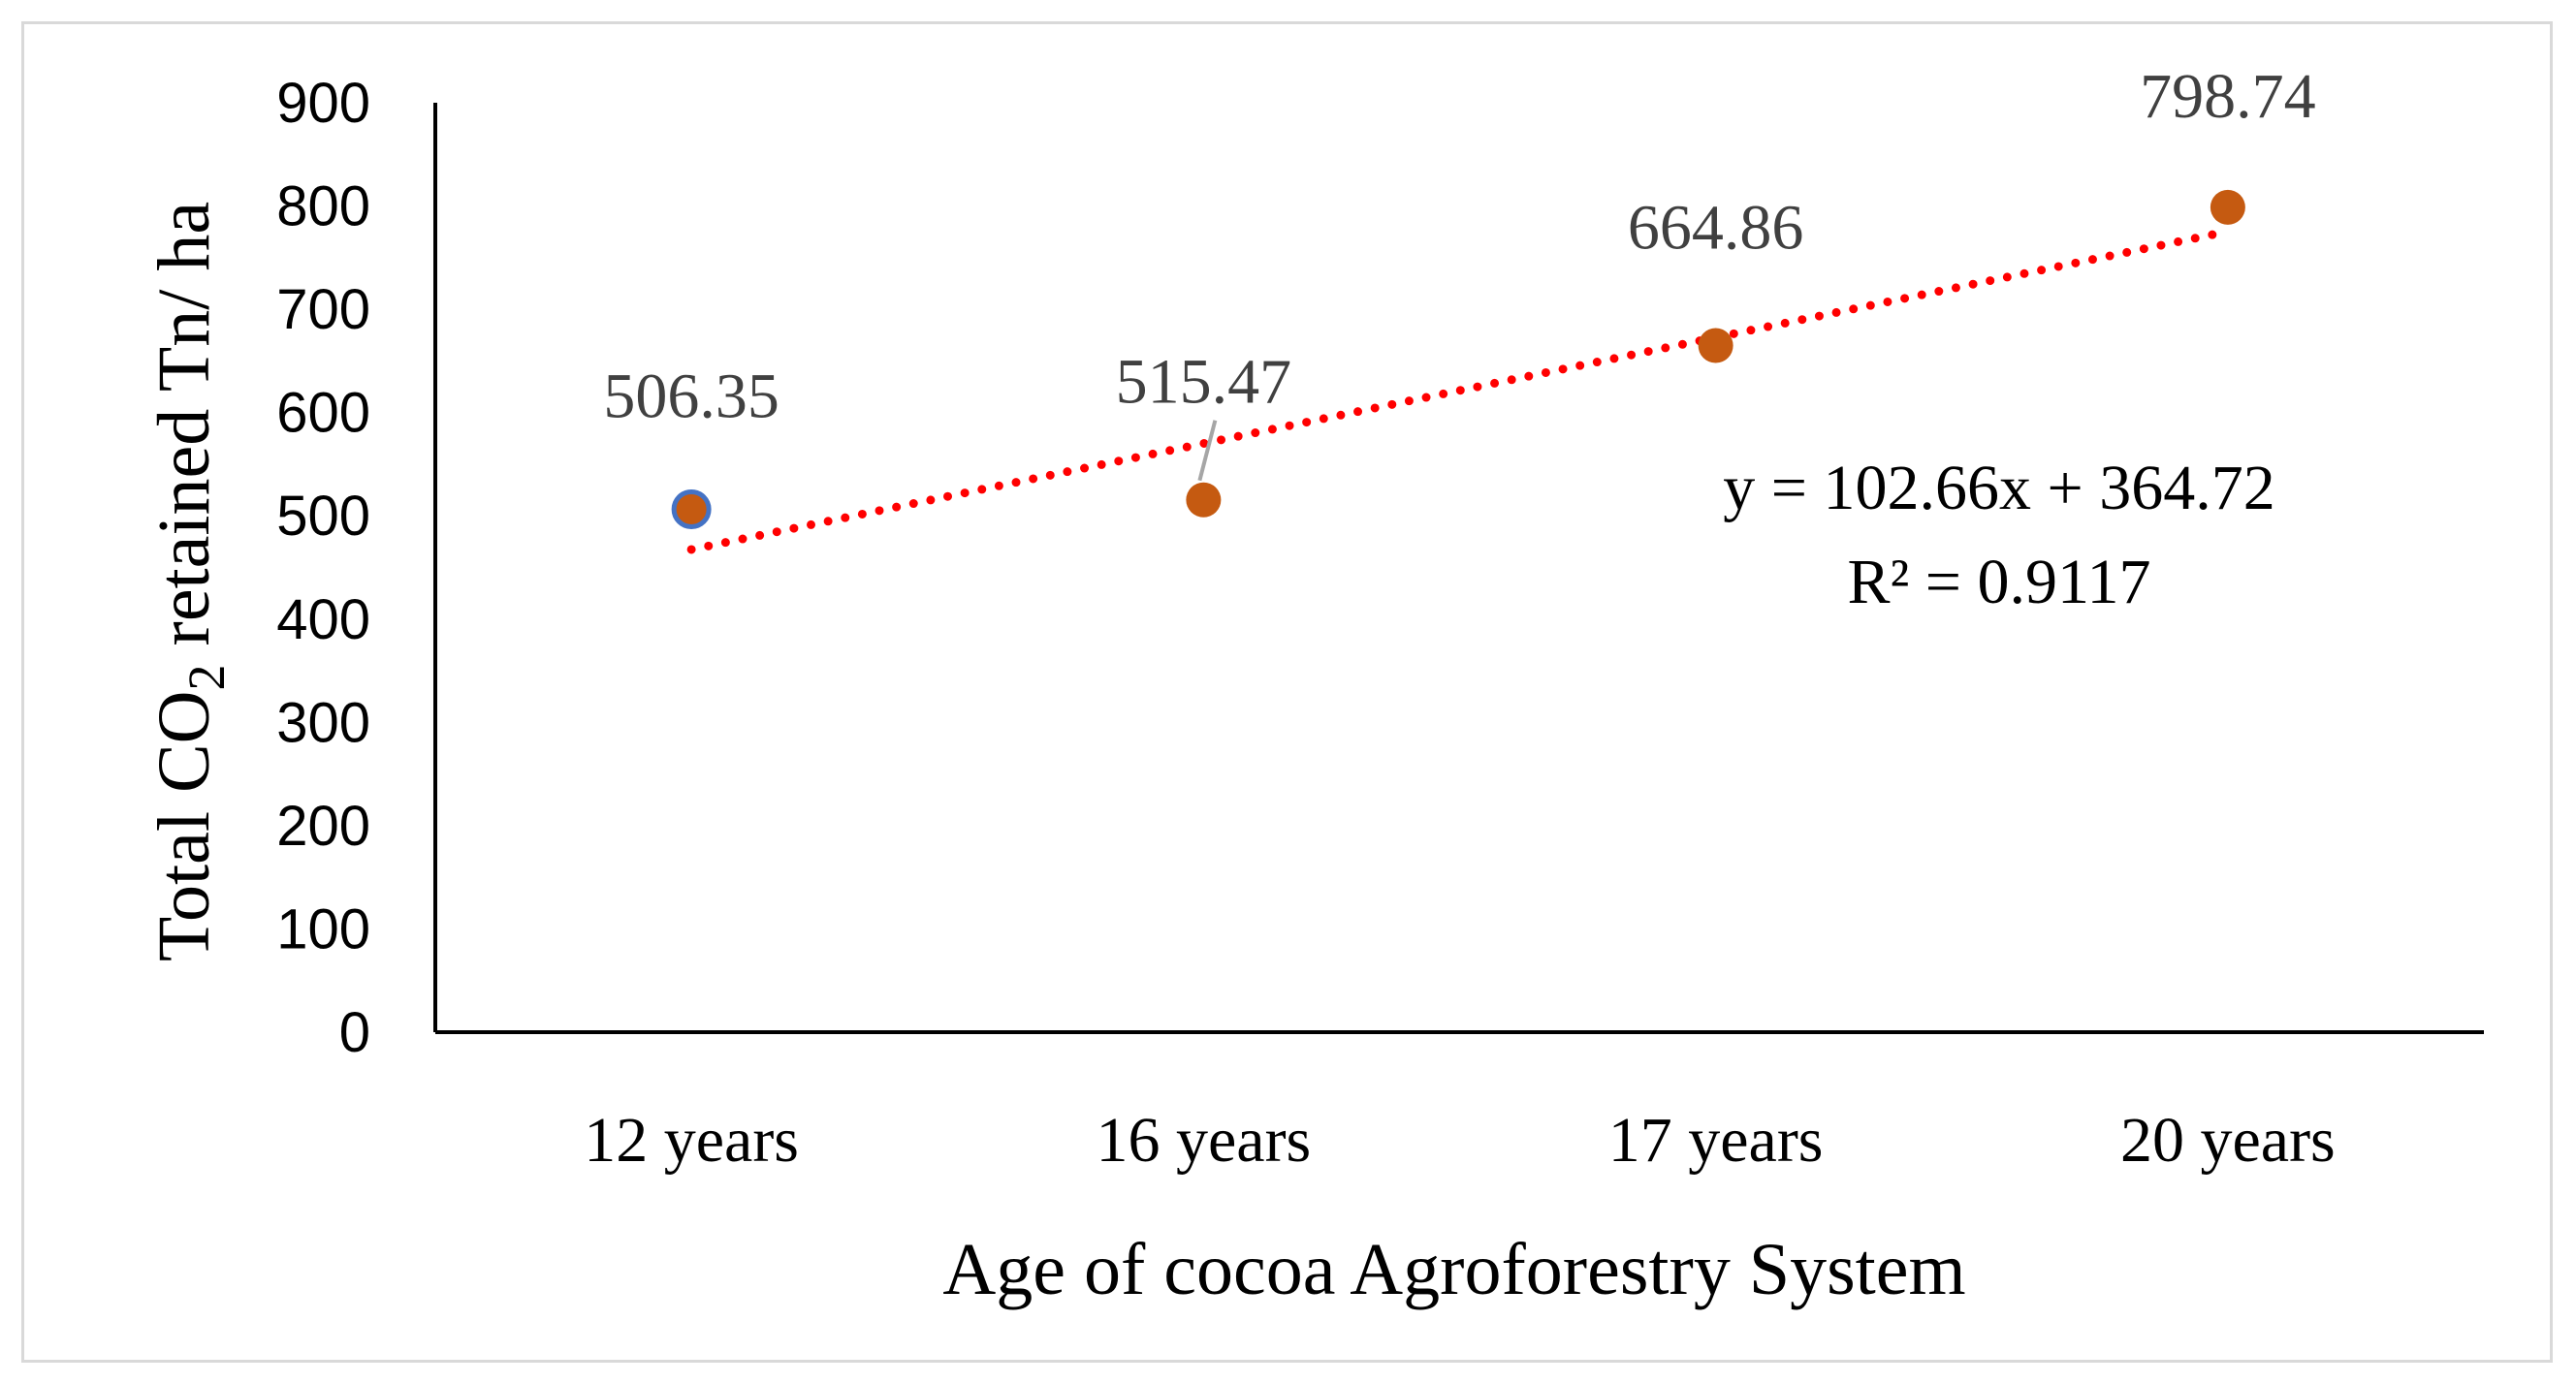 The width and height of the screenshot is (2576, 1384). What do you see at coordinates (1716, 1140) in the screenshot?
I see `x-tick-label: 17 years` at bounding box center [1716, 1140].